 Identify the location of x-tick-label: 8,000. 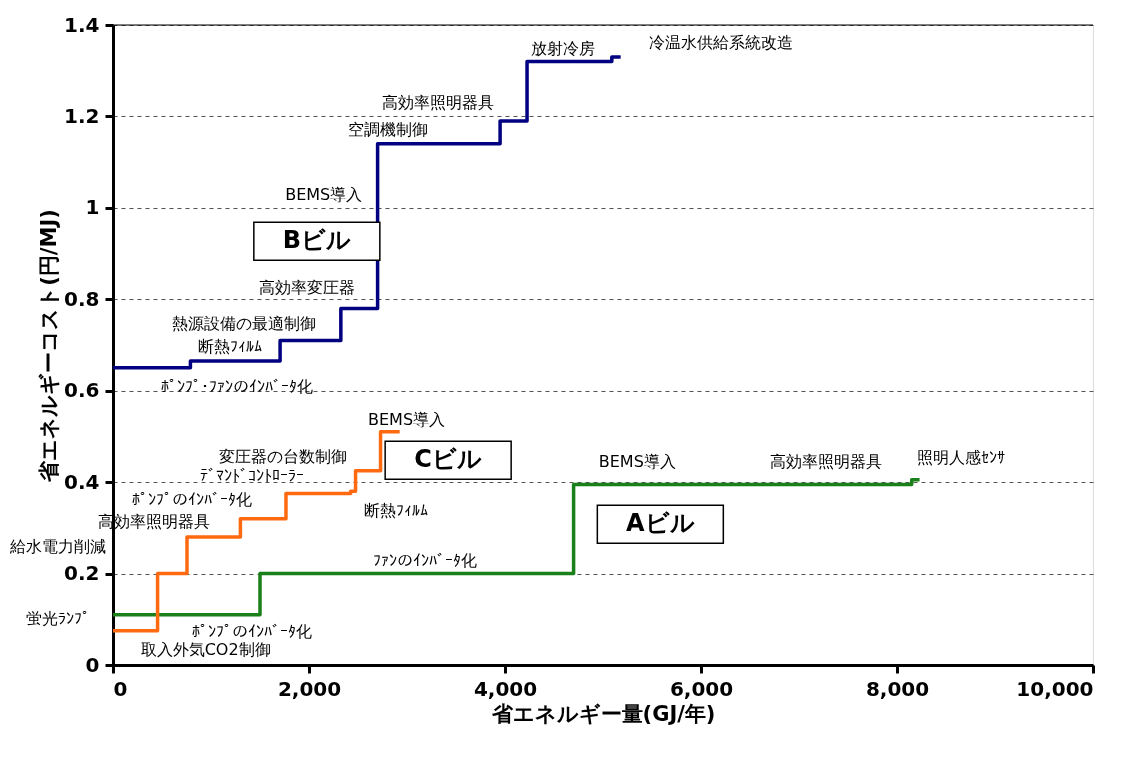
(897, 688).